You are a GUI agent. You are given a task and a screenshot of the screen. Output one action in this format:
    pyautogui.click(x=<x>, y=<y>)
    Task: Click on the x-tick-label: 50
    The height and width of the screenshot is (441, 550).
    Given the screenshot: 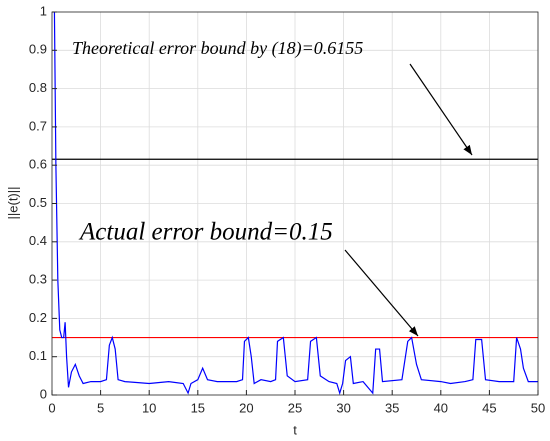 What is the action you would take?
    pyautogui.click(x=538, y=407)
    